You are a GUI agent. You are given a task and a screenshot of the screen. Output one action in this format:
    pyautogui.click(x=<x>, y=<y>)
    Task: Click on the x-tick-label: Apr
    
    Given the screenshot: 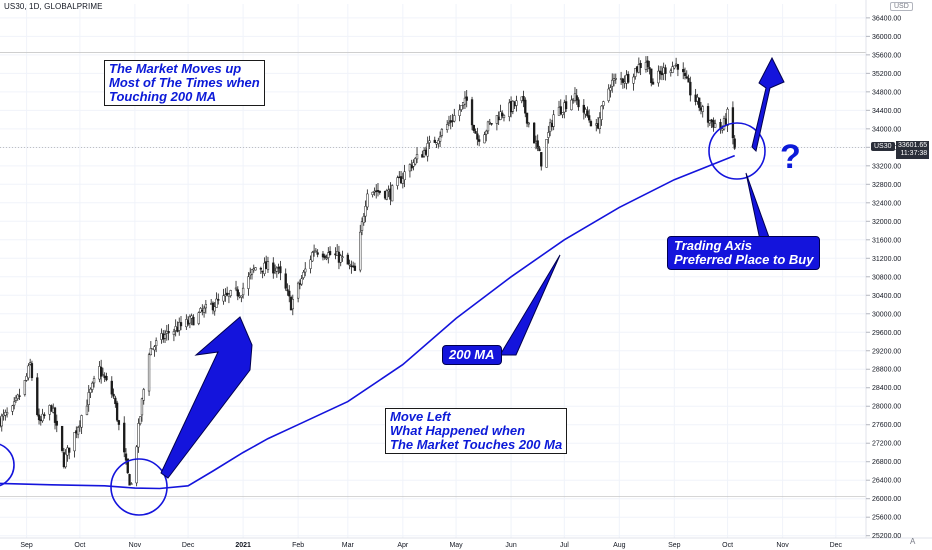 What is the action you would take?
    pyautogui.click(x=403, y=545)
    